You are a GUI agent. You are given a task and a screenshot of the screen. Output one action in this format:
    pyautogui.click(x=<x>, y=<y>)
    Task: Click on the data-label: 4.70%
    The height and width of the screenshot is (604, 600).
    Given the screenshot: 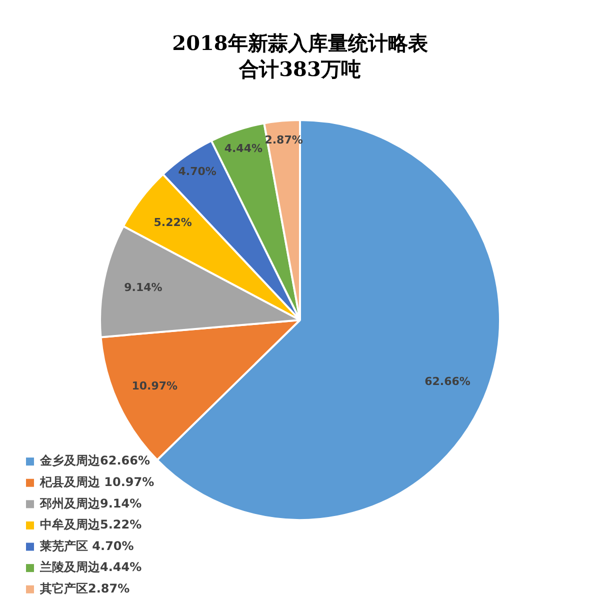 What is the action you would take?
    pyautogui.click(x=197, y=171)
    